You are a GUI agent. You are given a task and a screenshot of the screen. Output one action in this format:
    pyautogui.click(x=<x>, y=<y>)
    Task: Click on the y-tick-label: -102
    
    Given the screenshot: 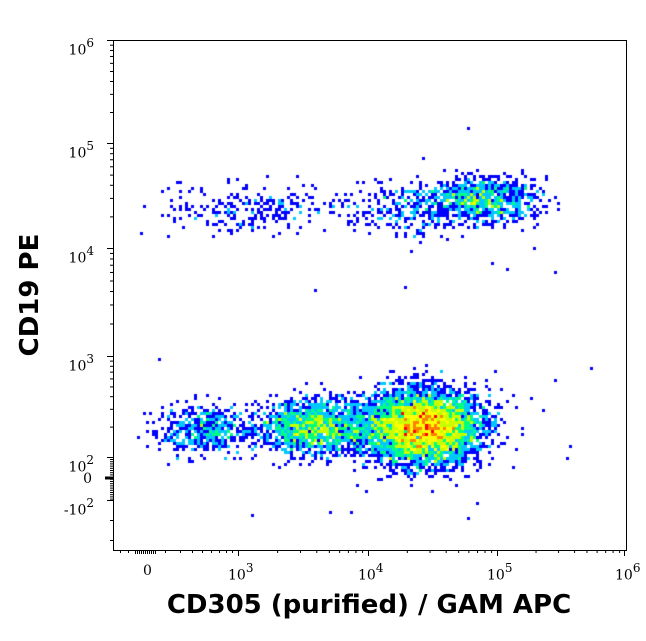 What is the action you would take?
    pyautogui.click(x=78, y=507)
    